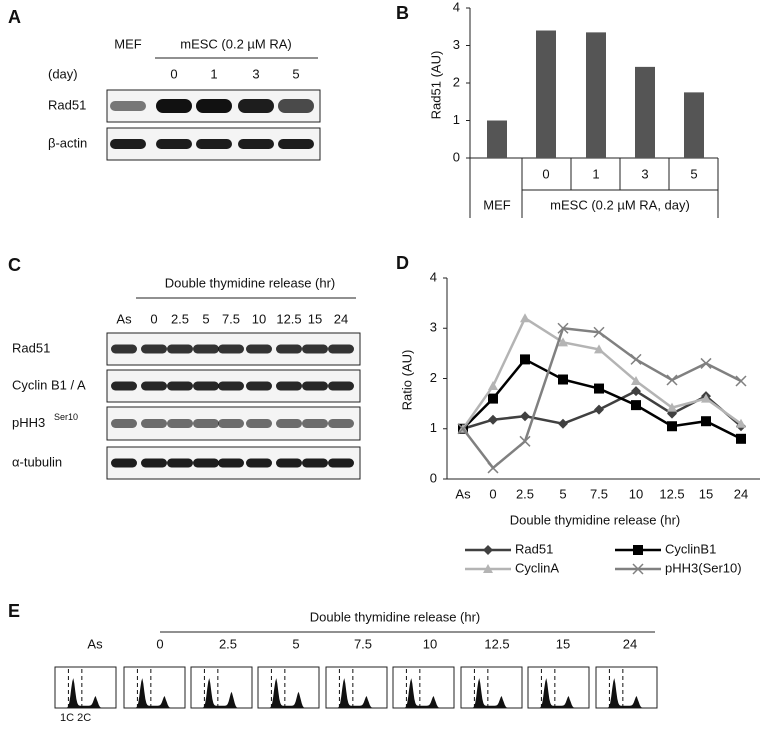 Image resolution: width=777 pixels, height=730 pixels. I want to click on peak-labels: 1C 2C, so click(75, 718).